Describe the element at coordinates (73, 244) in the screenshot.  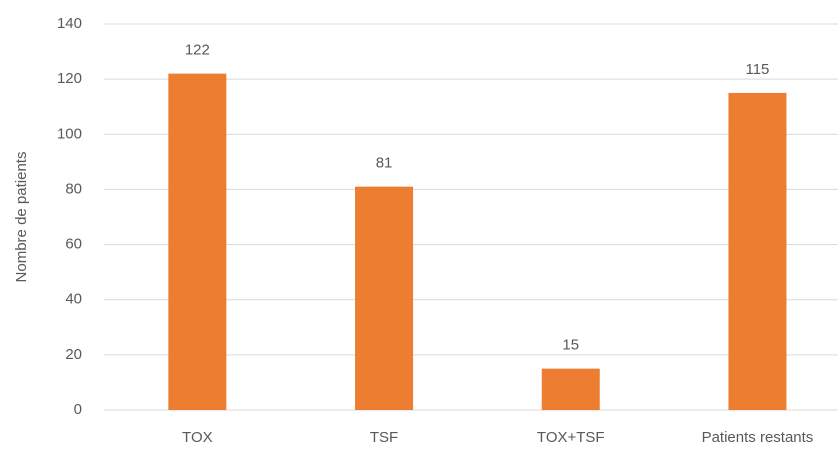
I see `y-tick-label: 60` at that location.